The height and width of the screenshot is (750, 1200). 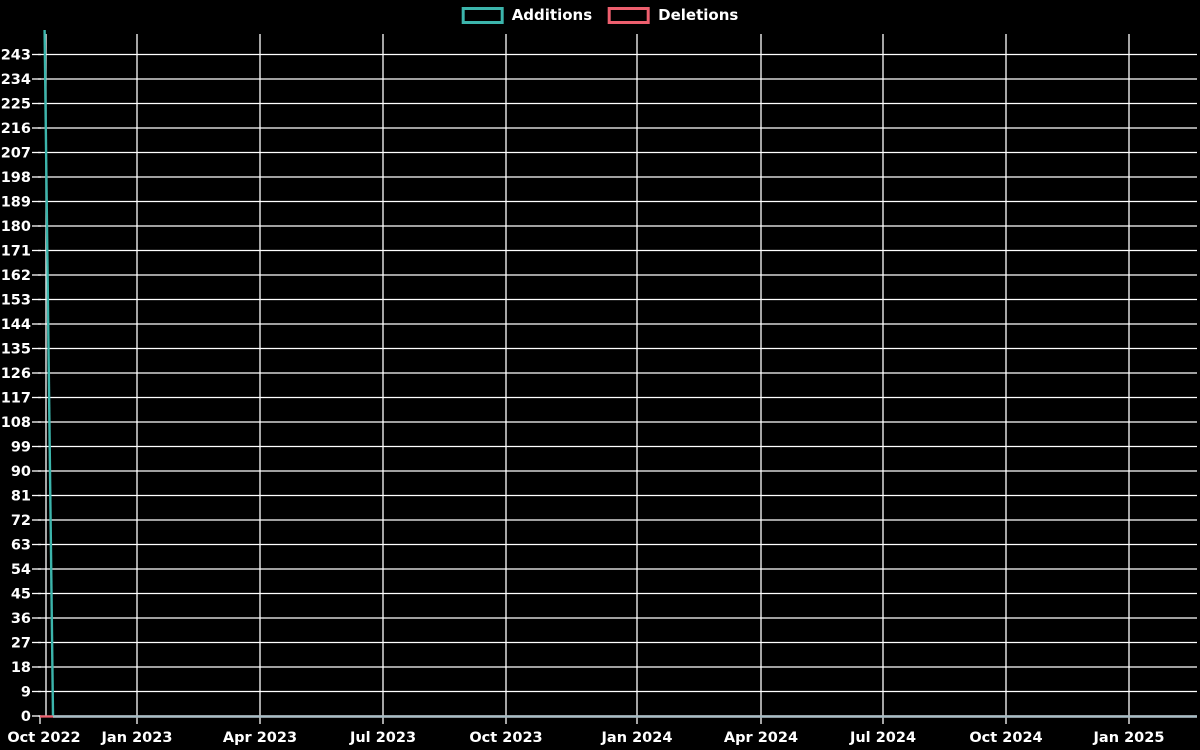 I want to click on legend-item-deletions: Deletions, so click(x=673, y=15).